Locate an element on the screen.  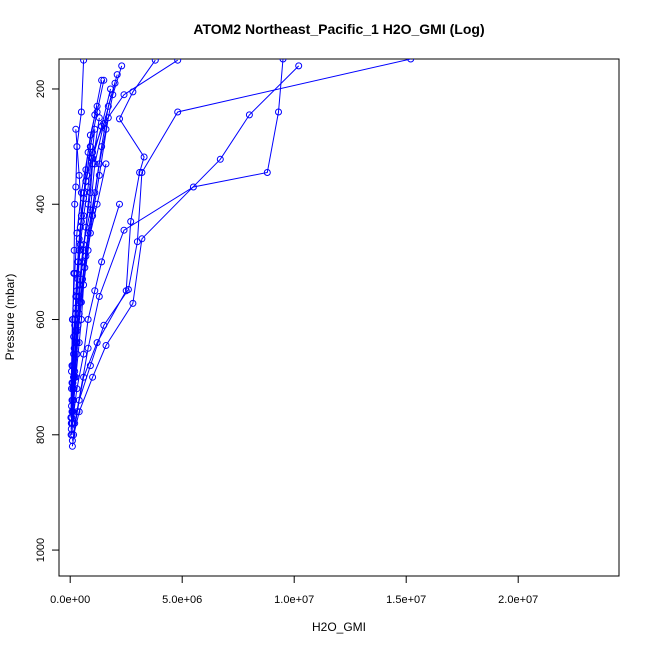
y-tick-label: 400 is located at coordinates (41, 204).